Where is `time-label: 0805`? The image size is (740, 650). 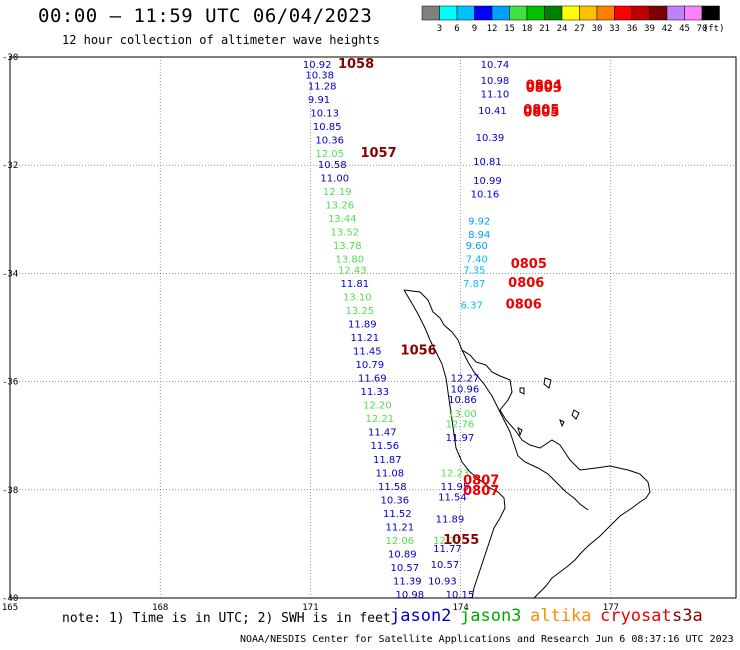
time-label: 0805 is located at coordinates (541, 110).